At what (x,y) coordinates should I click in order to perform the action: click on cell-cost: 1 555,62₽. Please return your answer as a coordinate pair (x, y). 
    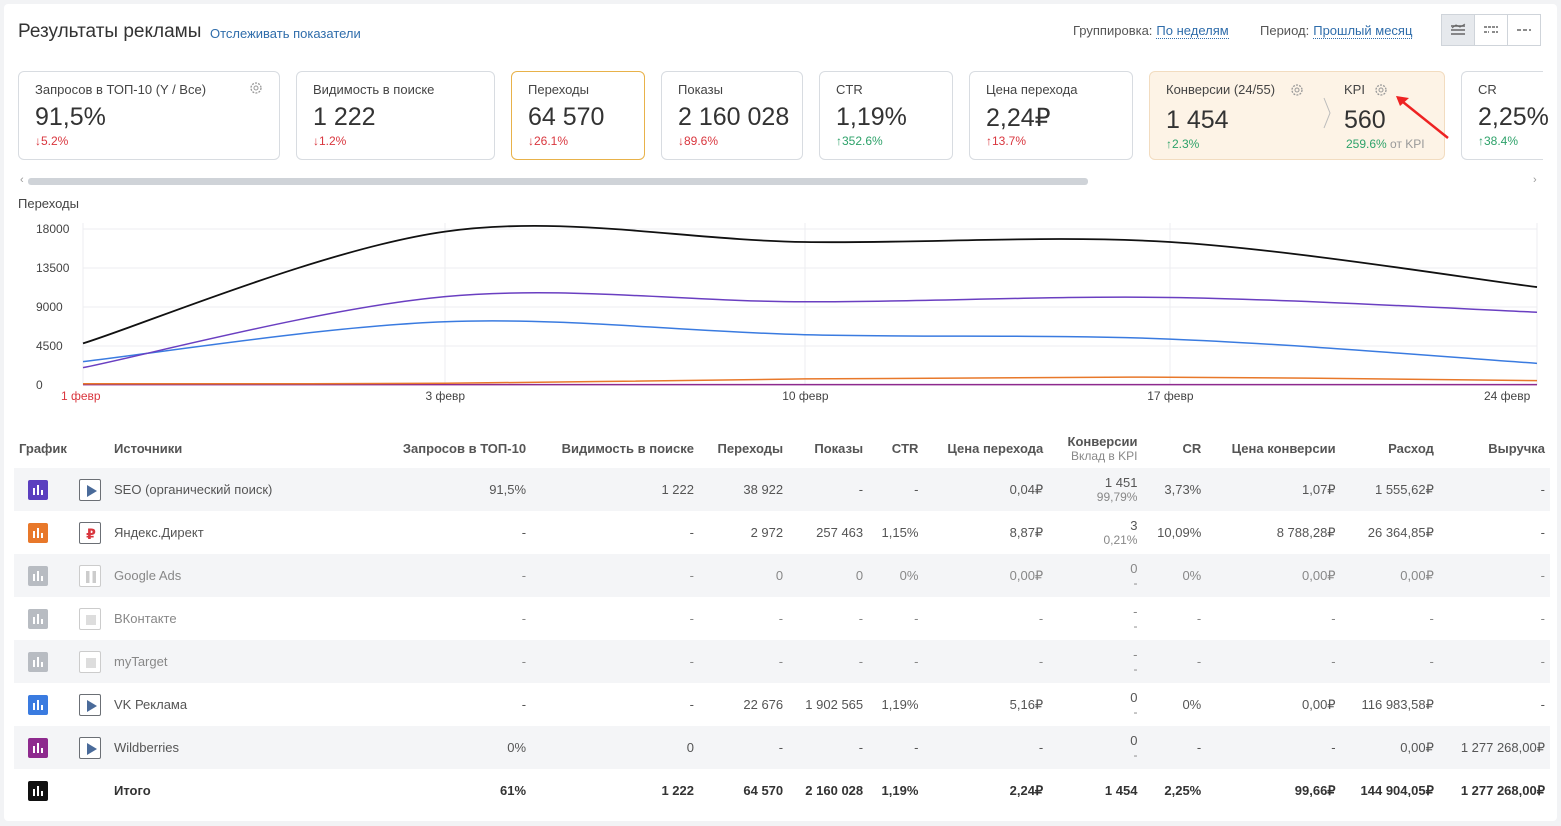
    Looking at the image, I should click on (1389, 489).